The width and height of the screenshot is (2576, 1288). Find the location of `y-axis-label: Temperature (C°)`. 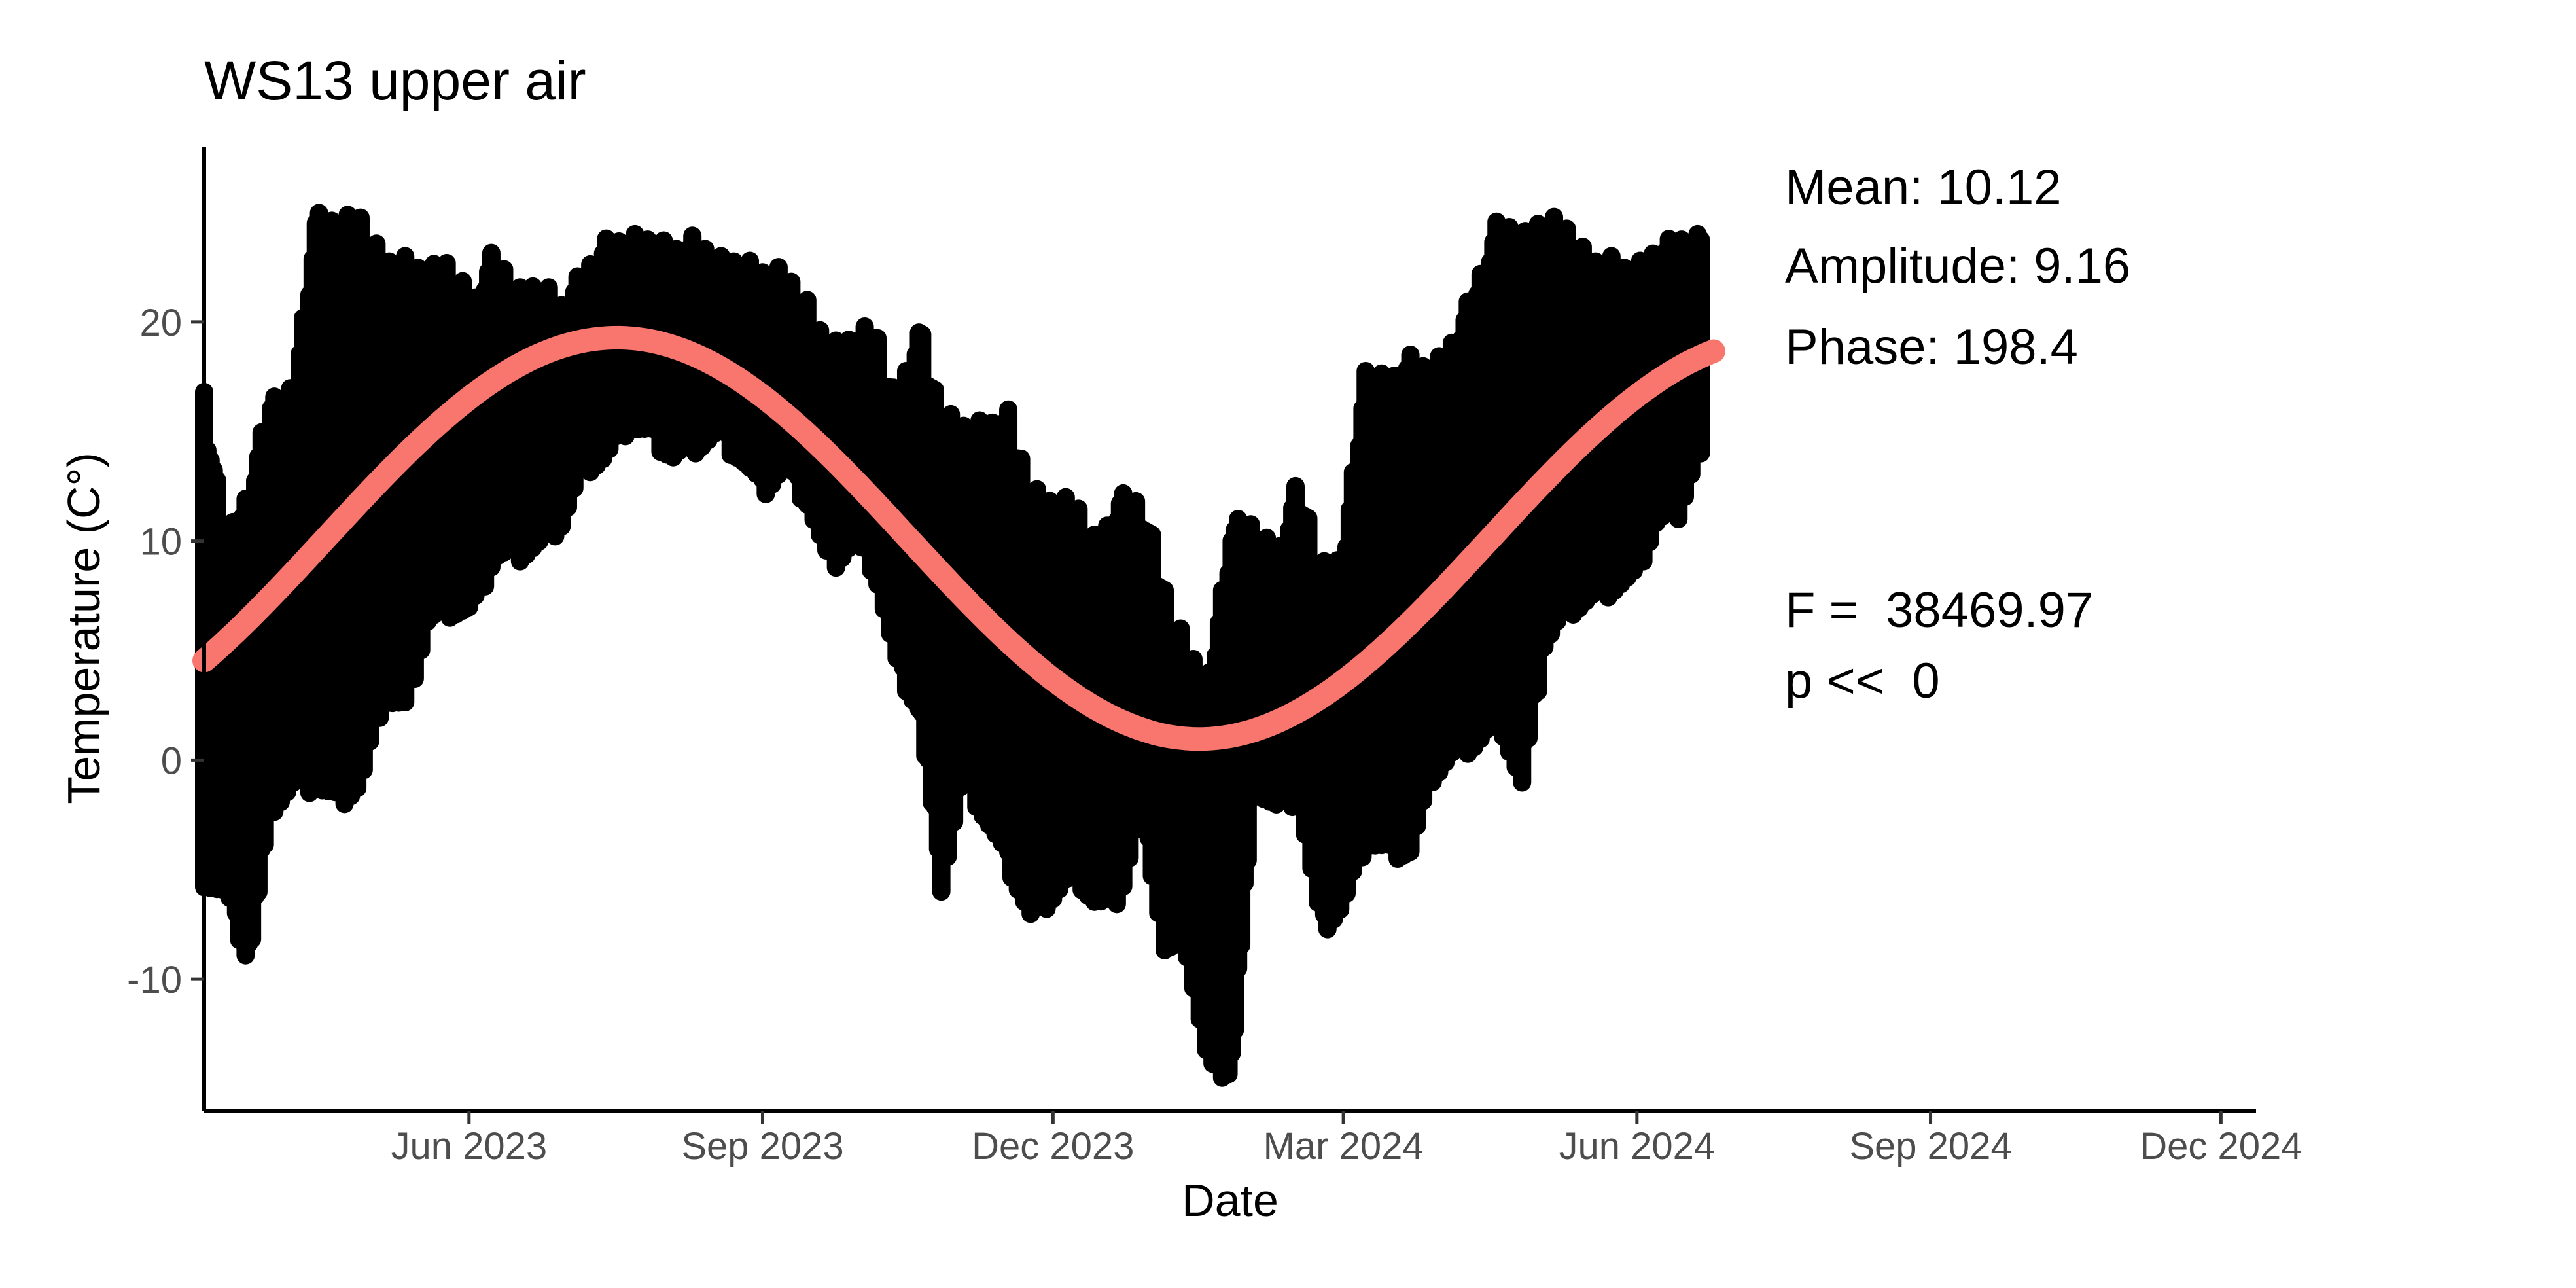

y-axis-label: Temperature (C°) is located at coordinates (83, 628).